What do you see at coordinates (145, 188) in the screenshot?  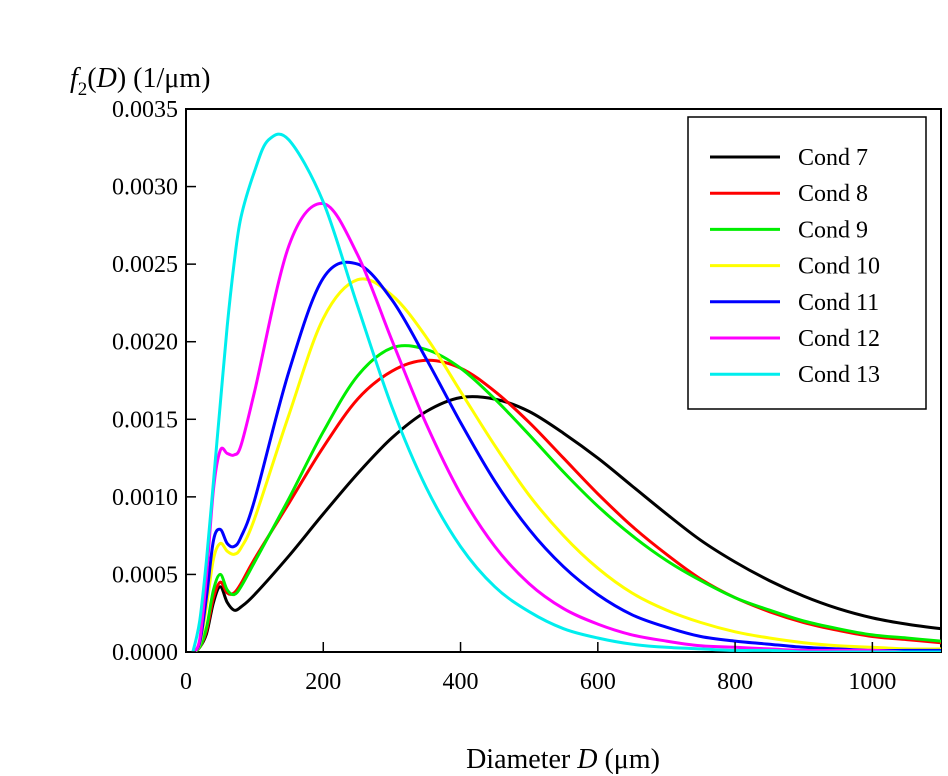 I see `y-tick-label: 0.0030` at bounding box center [145, 188].